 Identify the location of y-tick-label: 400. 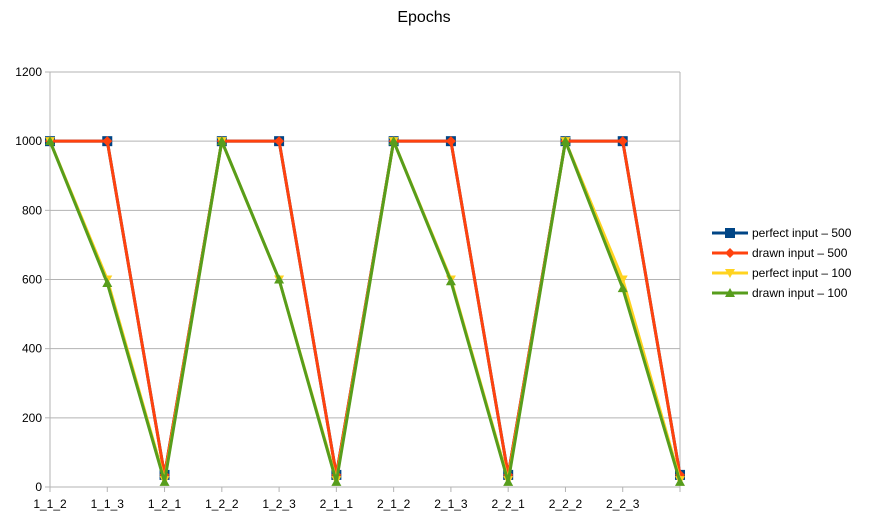
(32, 349).